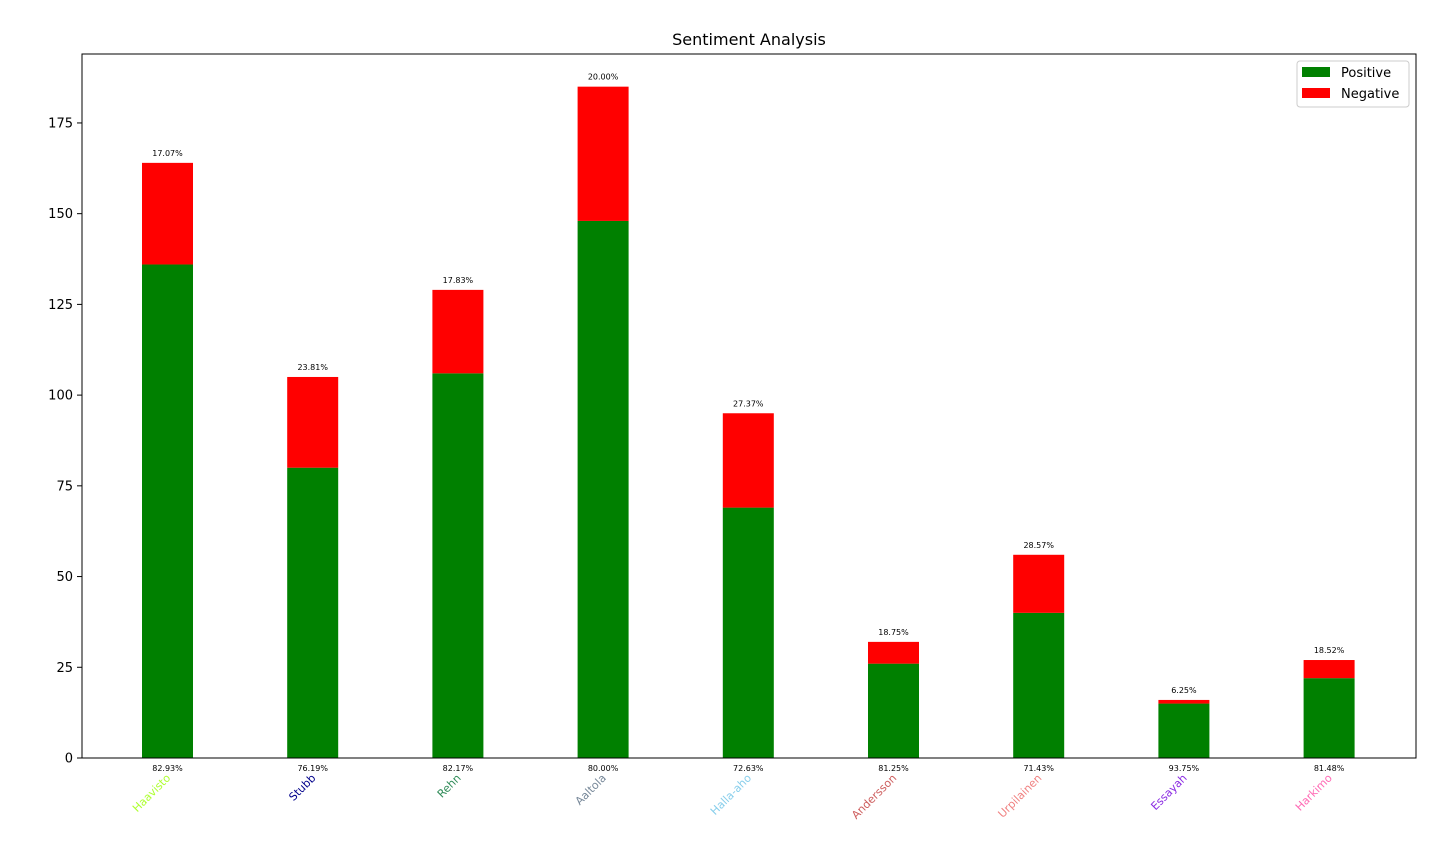  What do you see at coordinates (1168, 792) in the screenshot?
I see `x-tick-label: Essayah` at bounding box center [1168, 792].